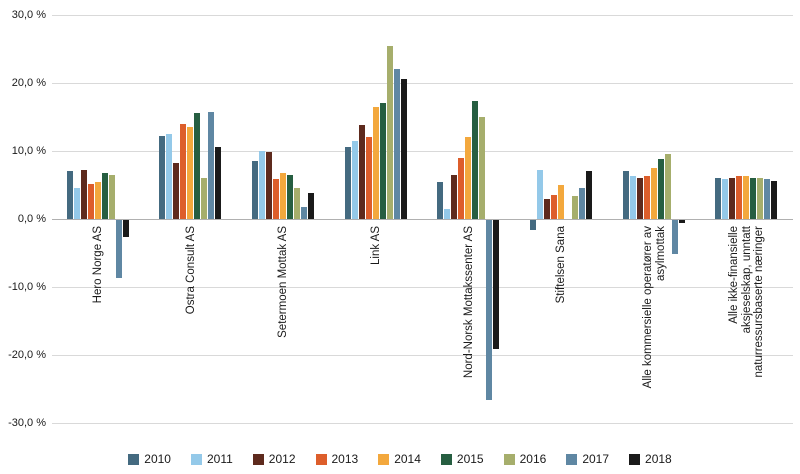 The width and height of the screenshot is (800, 474). Describe the element at coordinates (31, 219) in the screenshot. I see `y-tick-label: 0,0 %` at that location.